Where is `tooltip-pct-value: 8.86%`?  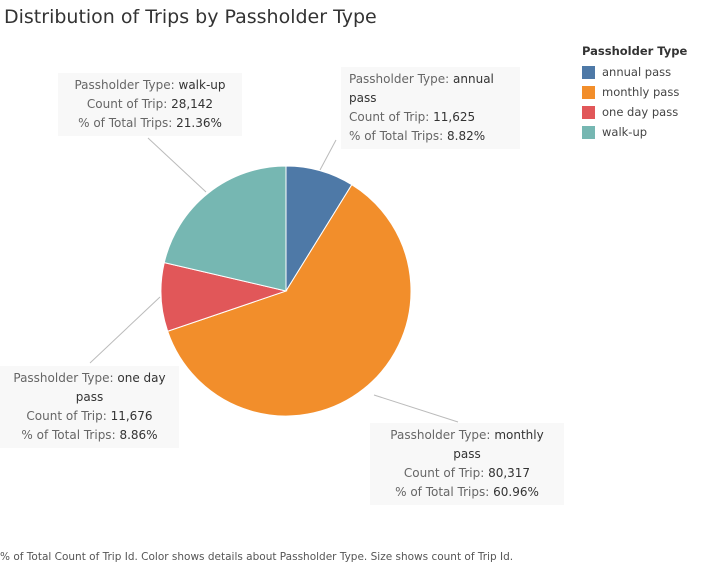
tooltip-pct-value: 8.86% is located at coordinates (138, 435).